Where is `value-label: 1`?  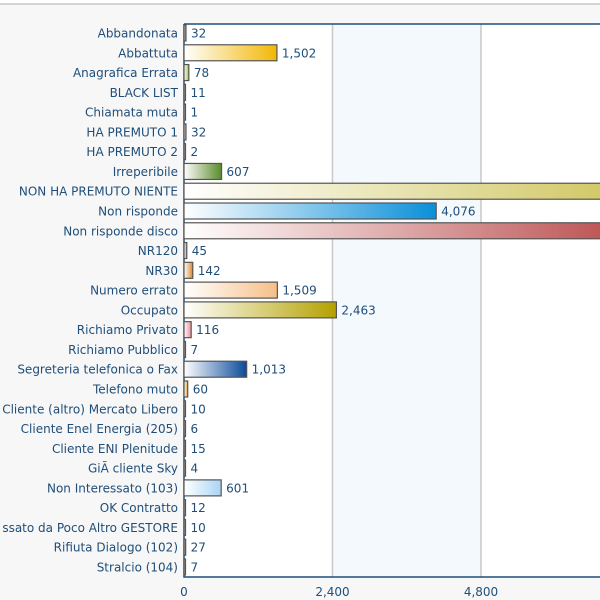 value-label: 1 is located at coordinates (195, 113).